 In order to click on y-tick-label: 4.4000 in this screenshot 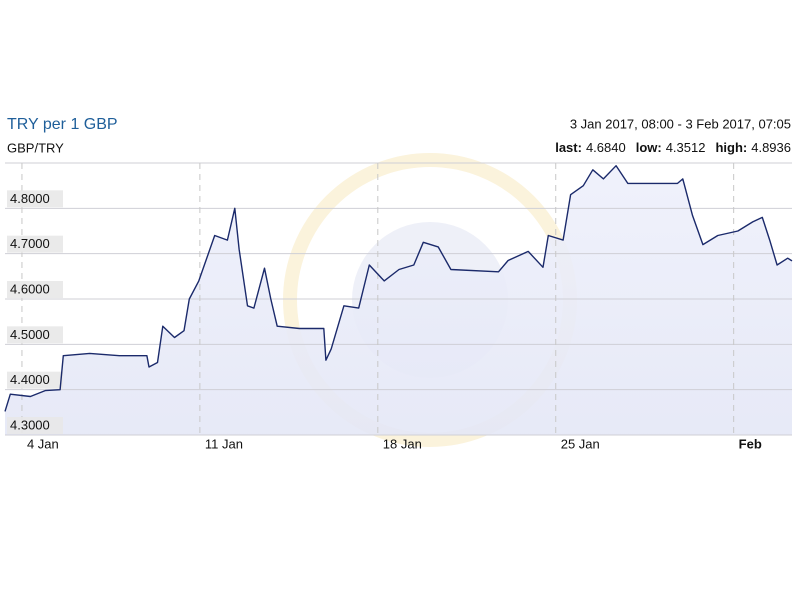, I will do `click(30, 379)`.